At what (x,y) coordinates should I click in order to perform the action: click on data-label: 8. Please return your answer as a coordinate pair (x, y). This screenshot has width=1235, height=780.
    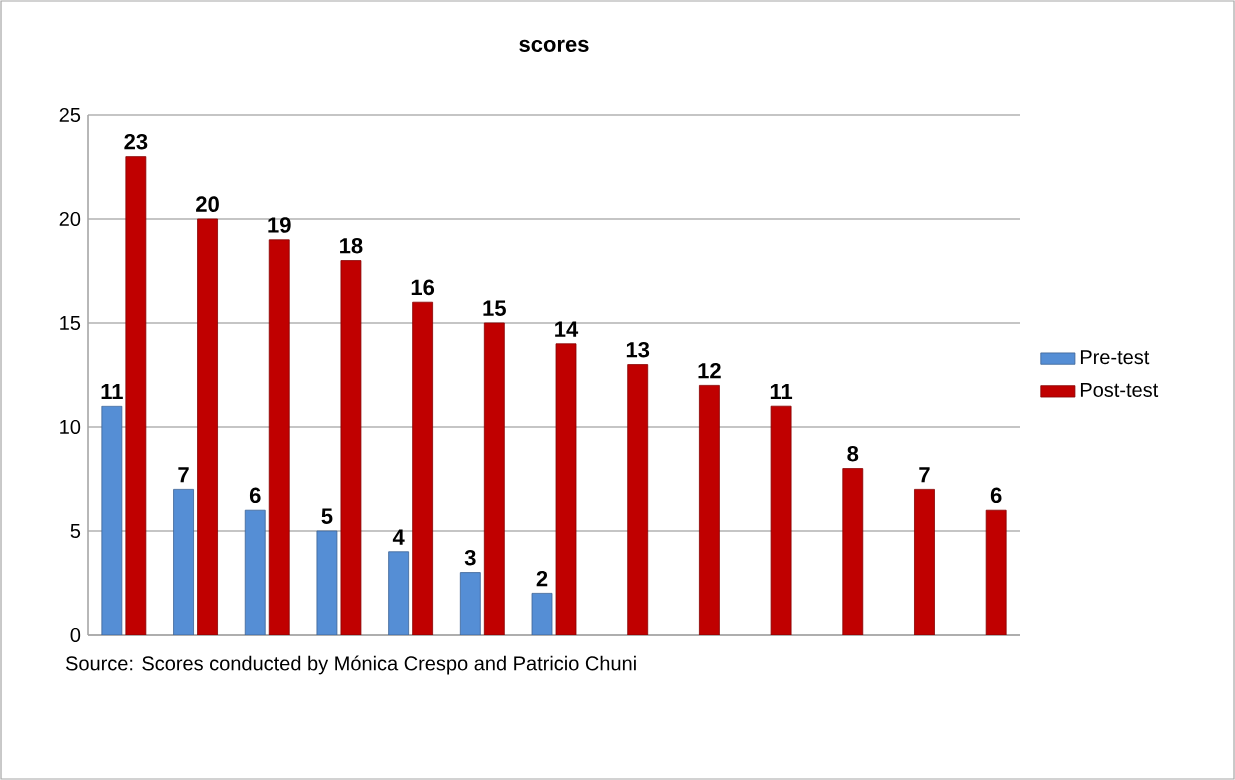
    Looking at the image, I should click on (853, 453).